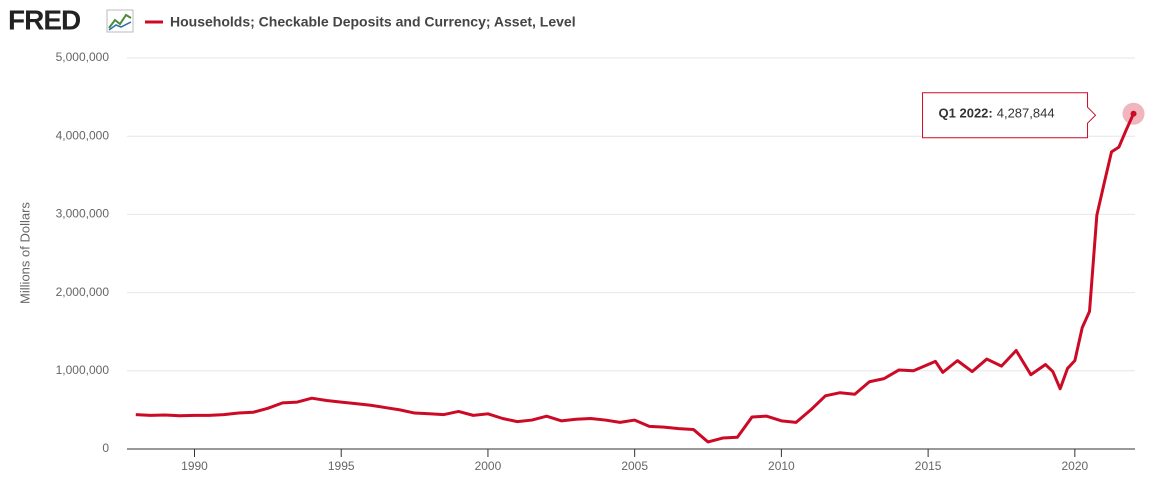  Describe the element at coordinates (341, 466) in the screenshot. I see `x-tick-label: 1995` at that location.